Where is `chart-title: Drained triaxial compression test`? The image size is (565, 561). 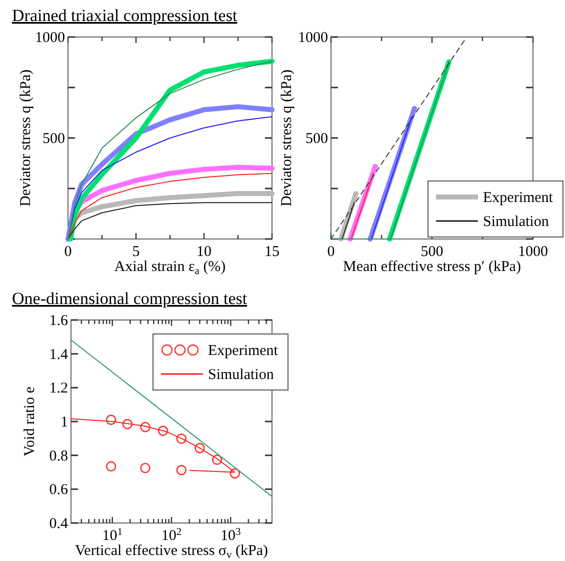
chart-title: Drained triaxial compression test is located at coordinates (125, 15).